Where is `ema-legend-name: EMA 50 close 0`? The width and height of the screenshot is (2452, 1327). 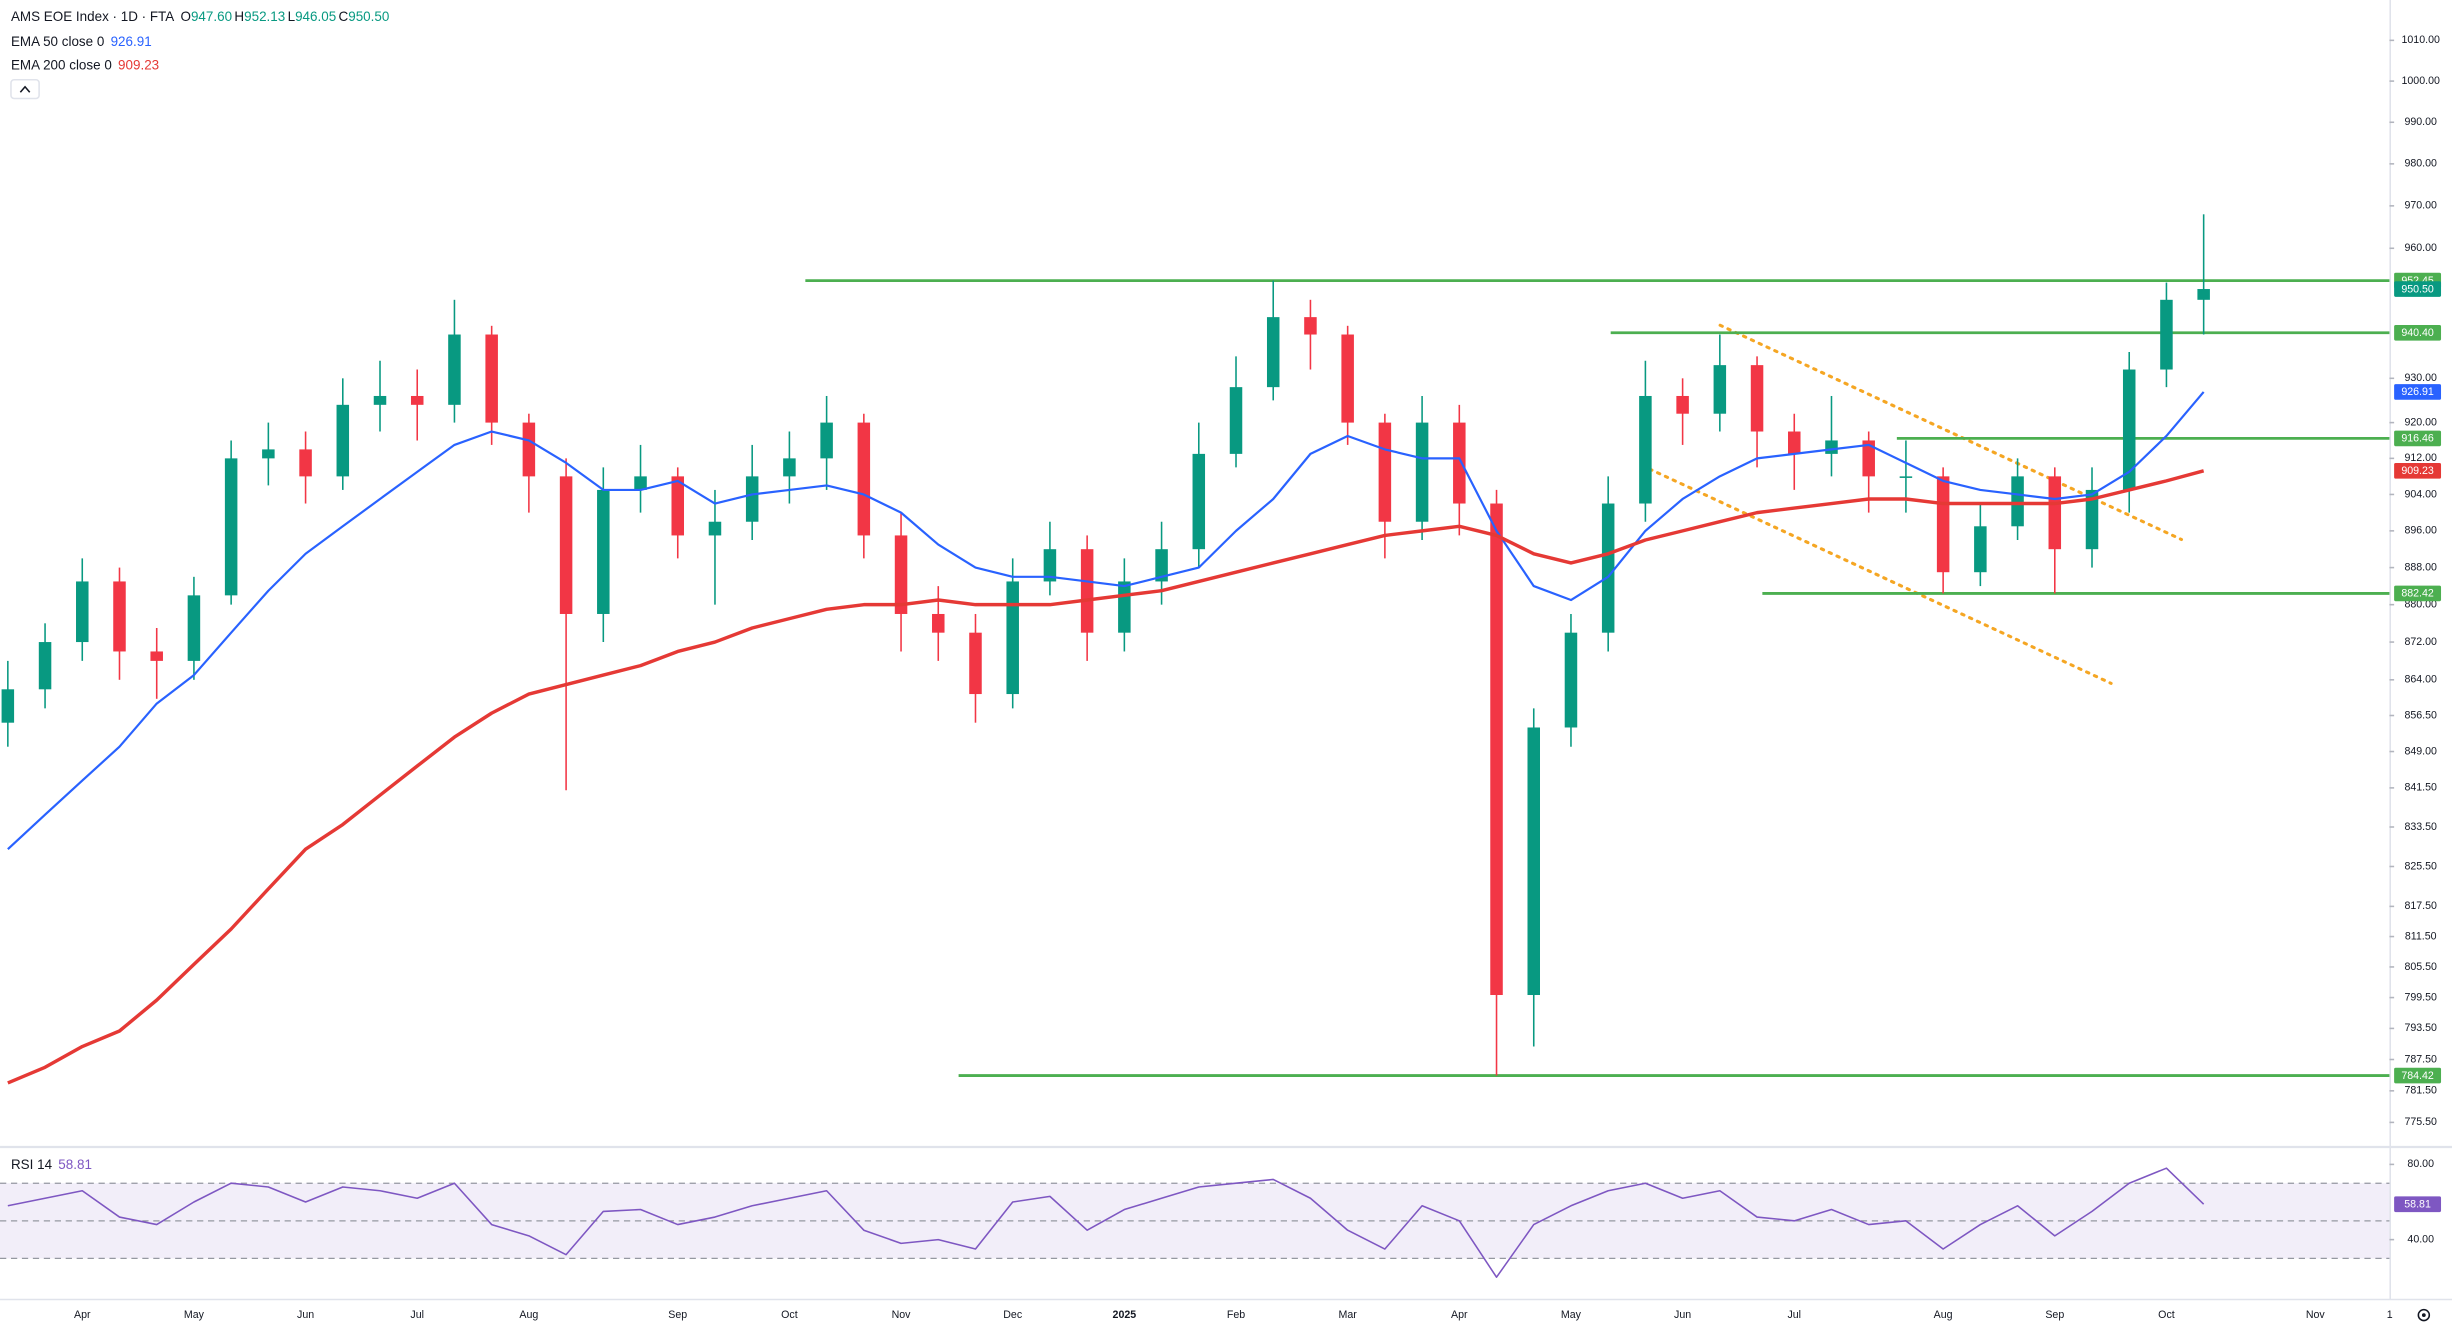 ema-legend-name: EMA 50 close 0 is located at coordinates (57, 41).